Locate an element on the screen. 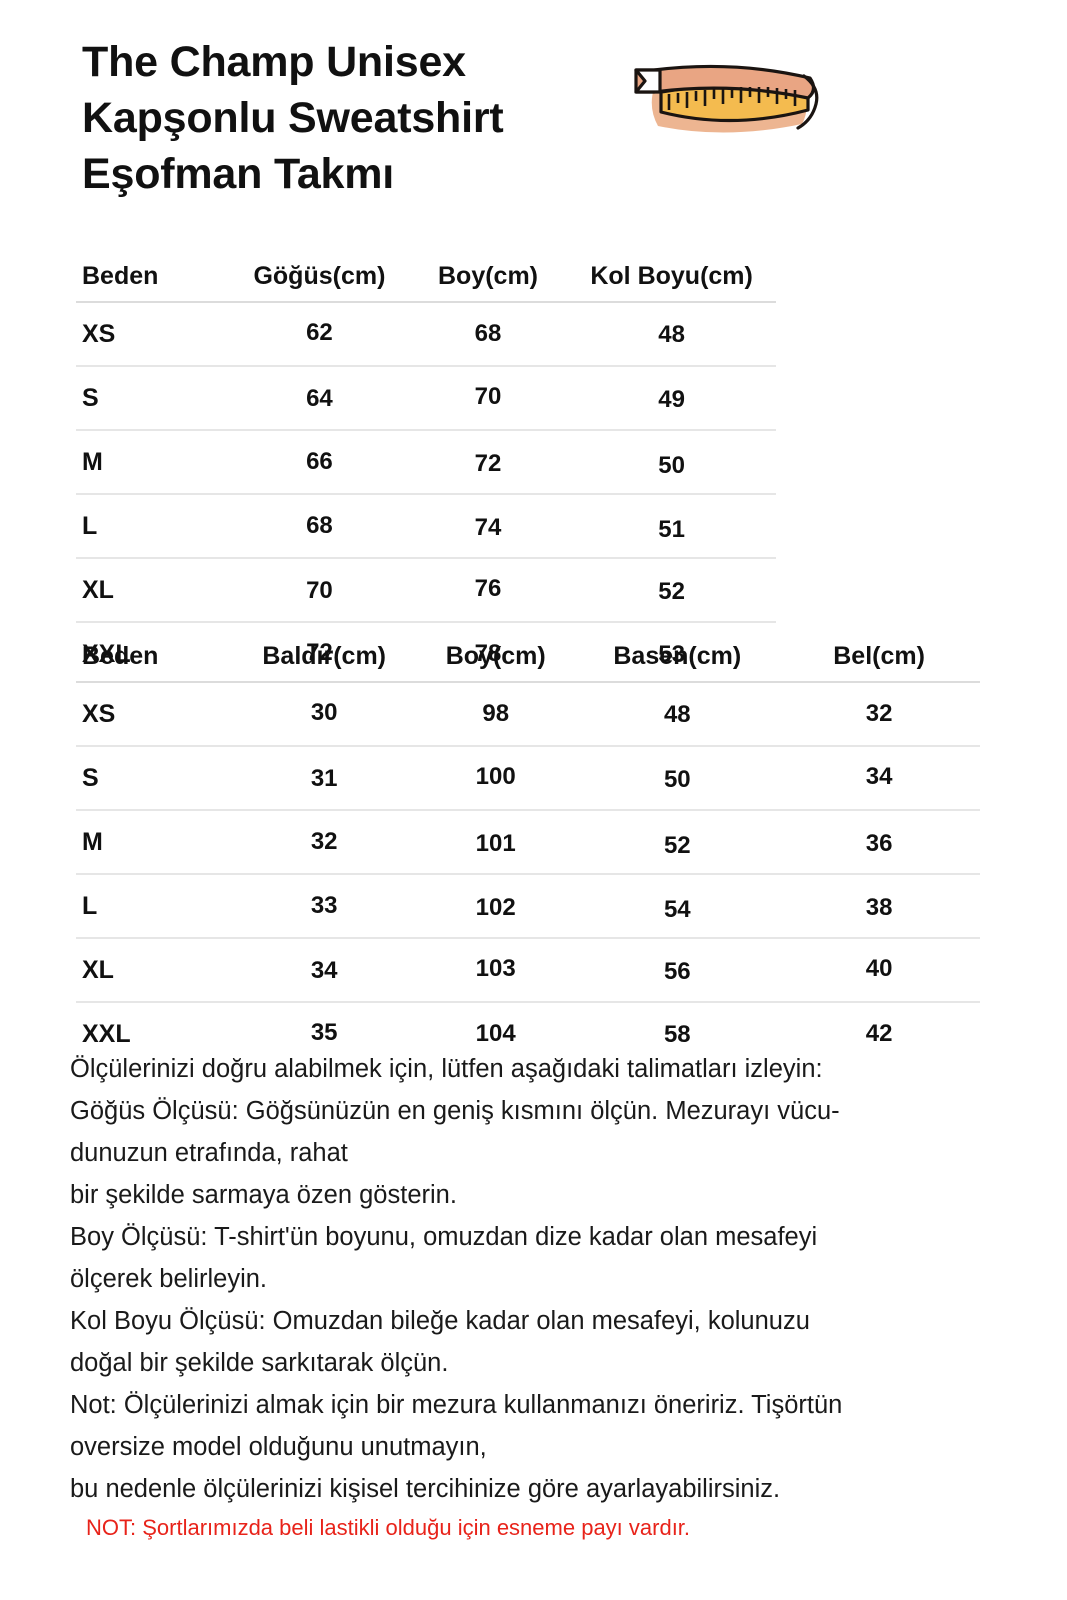  table-row: S 64 70 49 is located at coordinates (426, 399).